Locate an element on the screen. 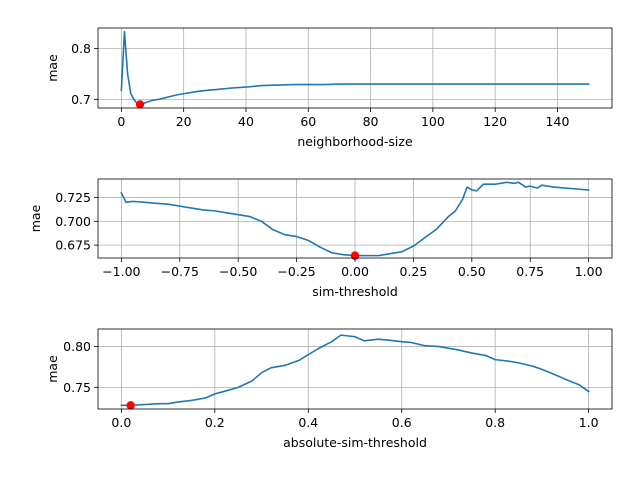 The width and height of the screenshot is (640, 480). x-tick-label: 1.00 is located at coordinates (589, 271).